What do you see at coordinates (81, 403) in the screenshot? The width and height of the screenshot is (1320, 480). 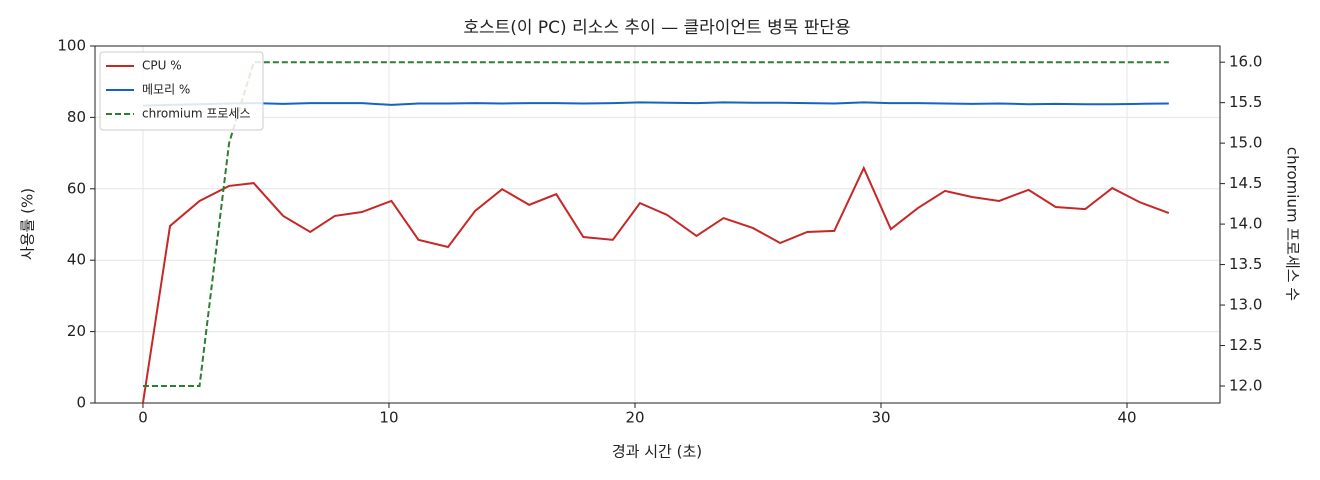 I see `y-tick-label: 0` at bounding box center [81, 403].